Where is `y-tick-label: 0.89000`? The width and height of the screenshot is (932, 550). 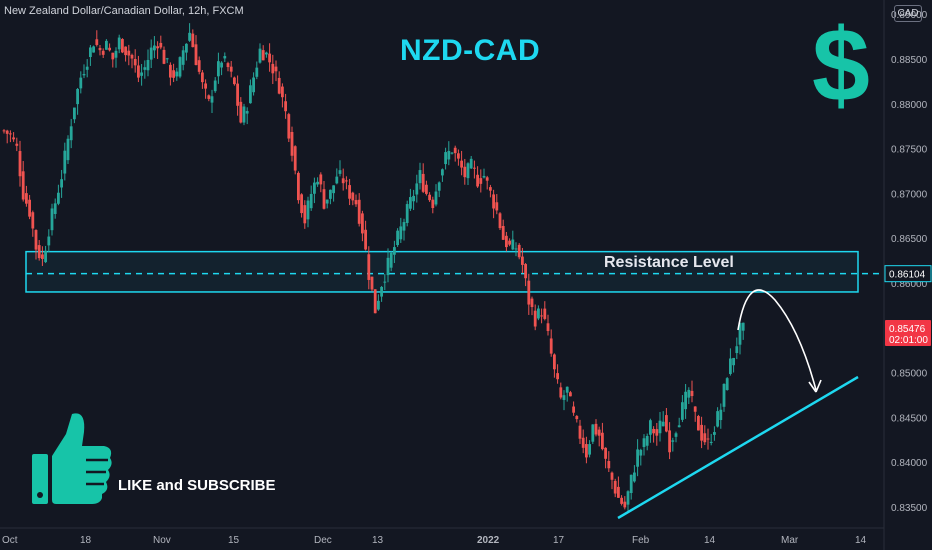
y-tick-label: 0.89000 is located at coordinates (909, 15).